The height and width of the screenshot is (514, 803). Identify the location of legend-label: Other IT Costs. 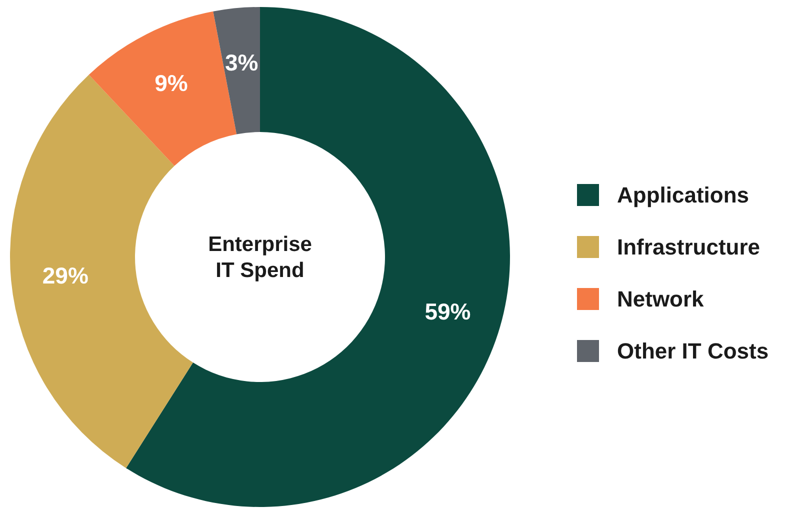
(693, 351).